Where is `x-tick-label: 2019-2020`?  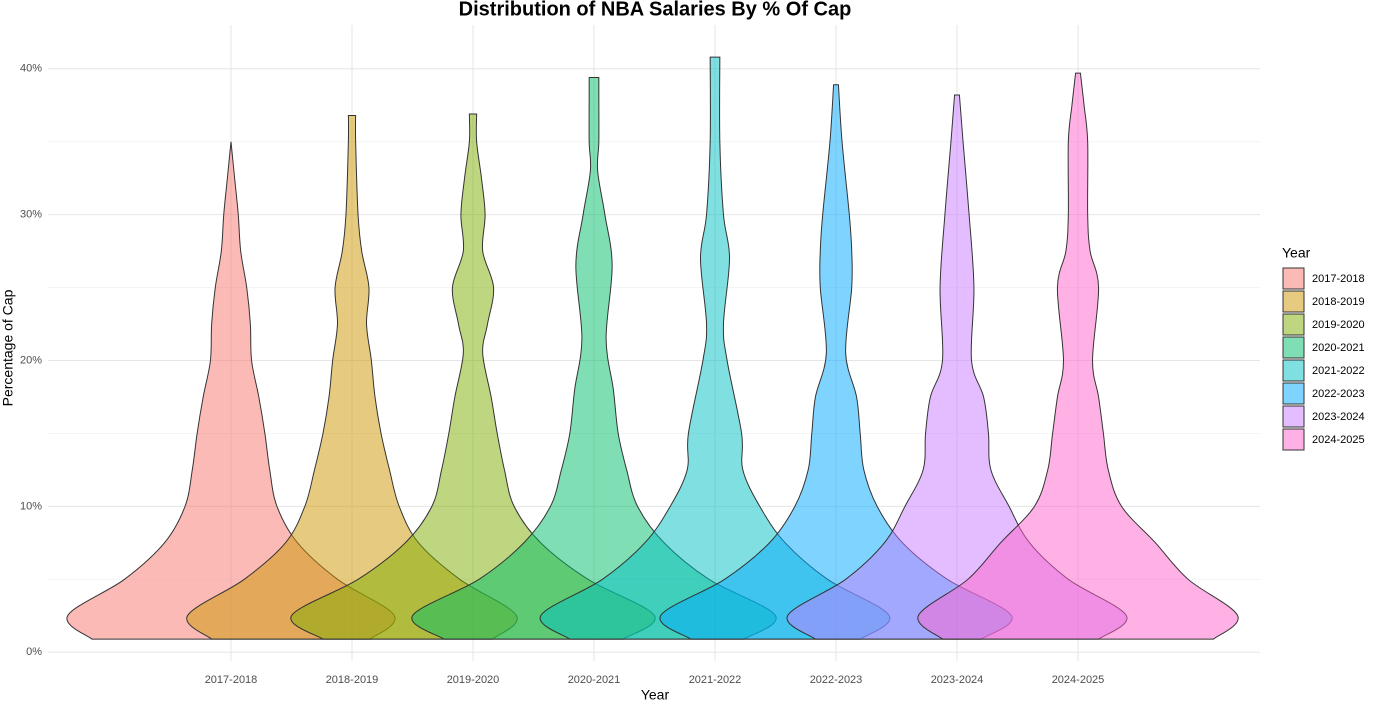
x-tick-label: 2019-2020 is located at coordinates (473, 680).